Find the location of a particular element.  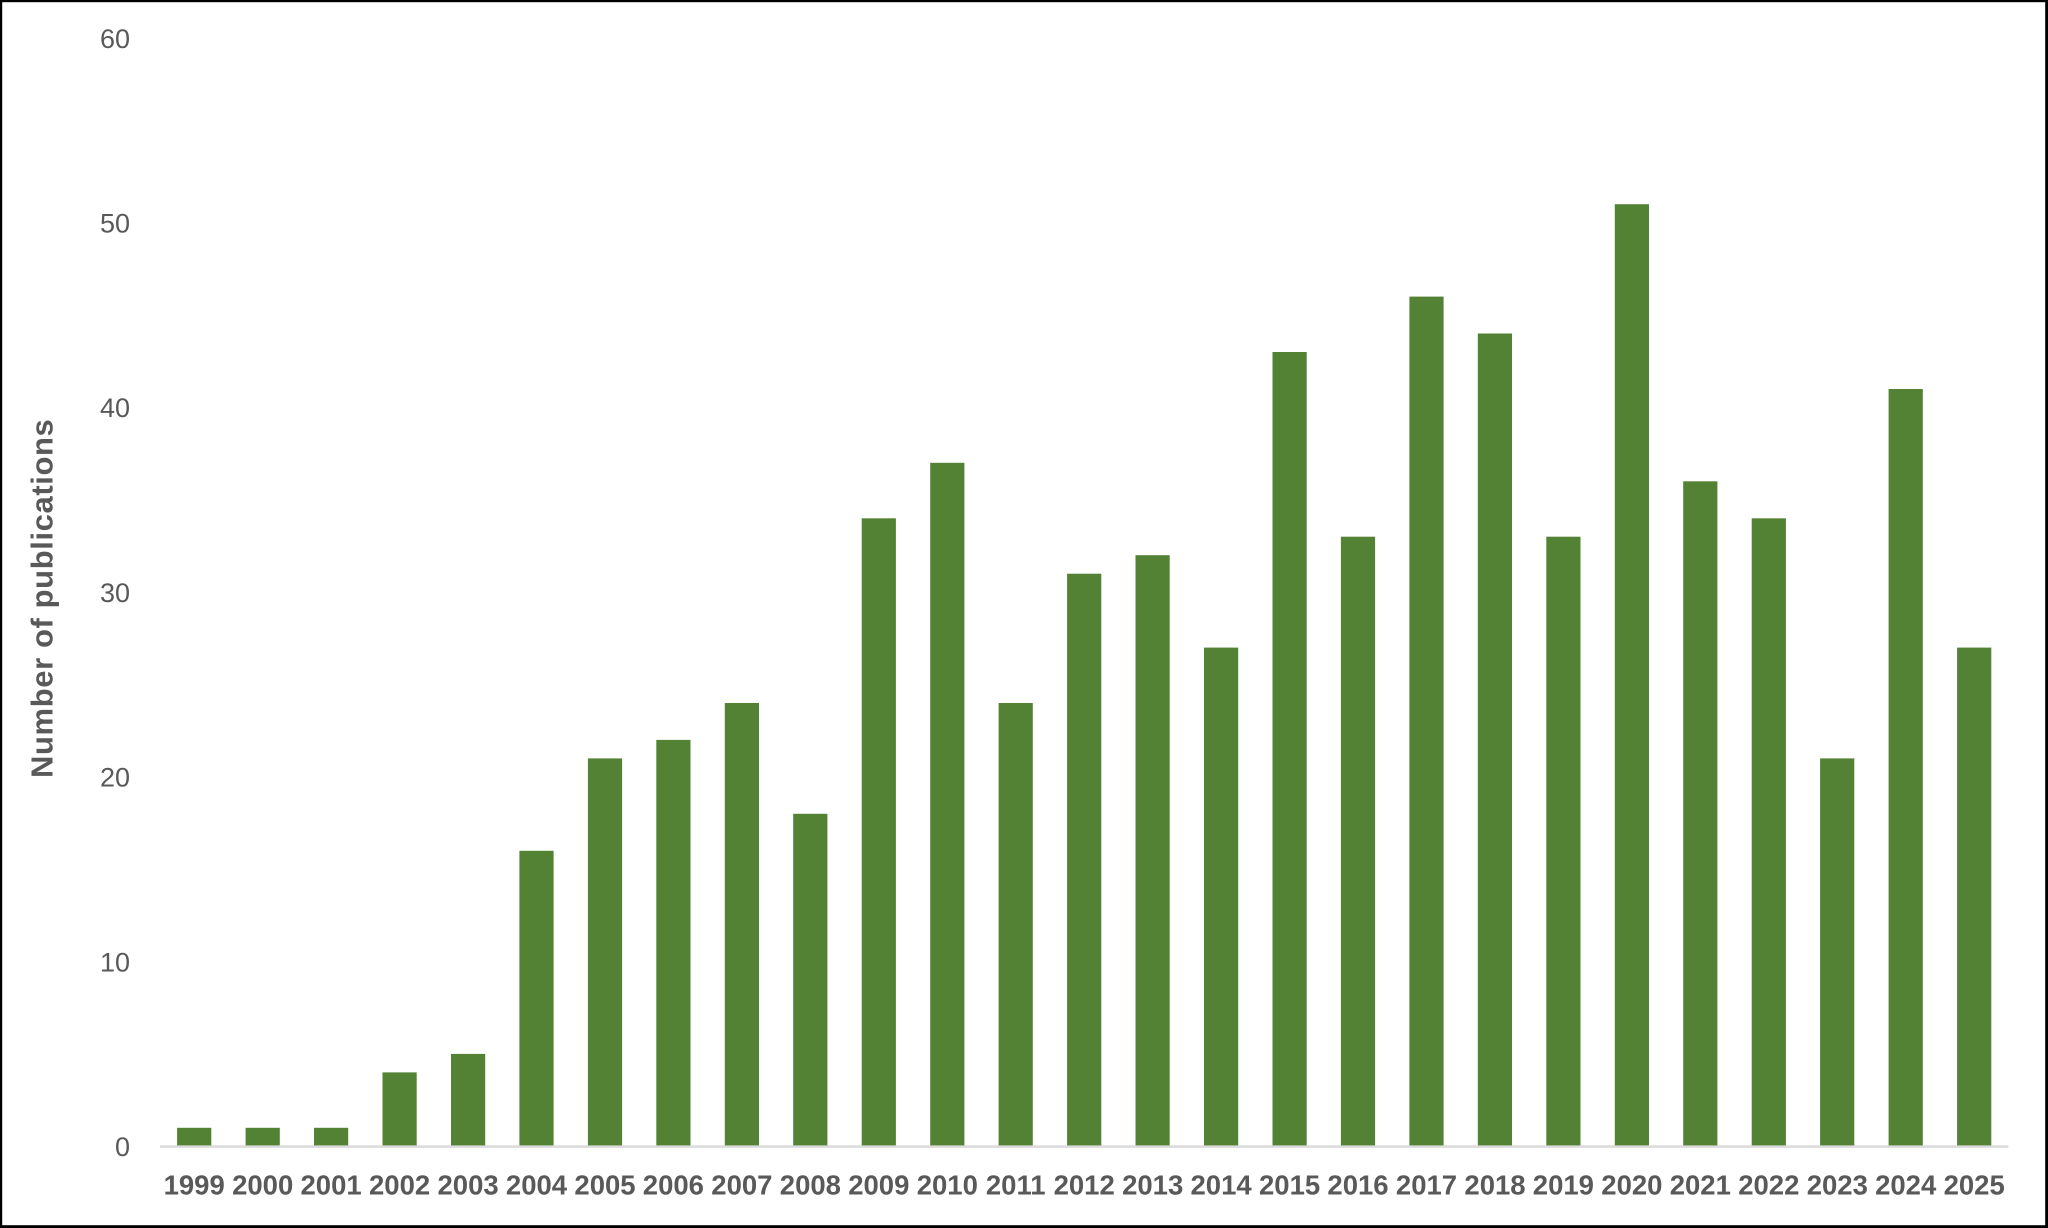

svg-text: 10 is located at coordinates (115, 962).